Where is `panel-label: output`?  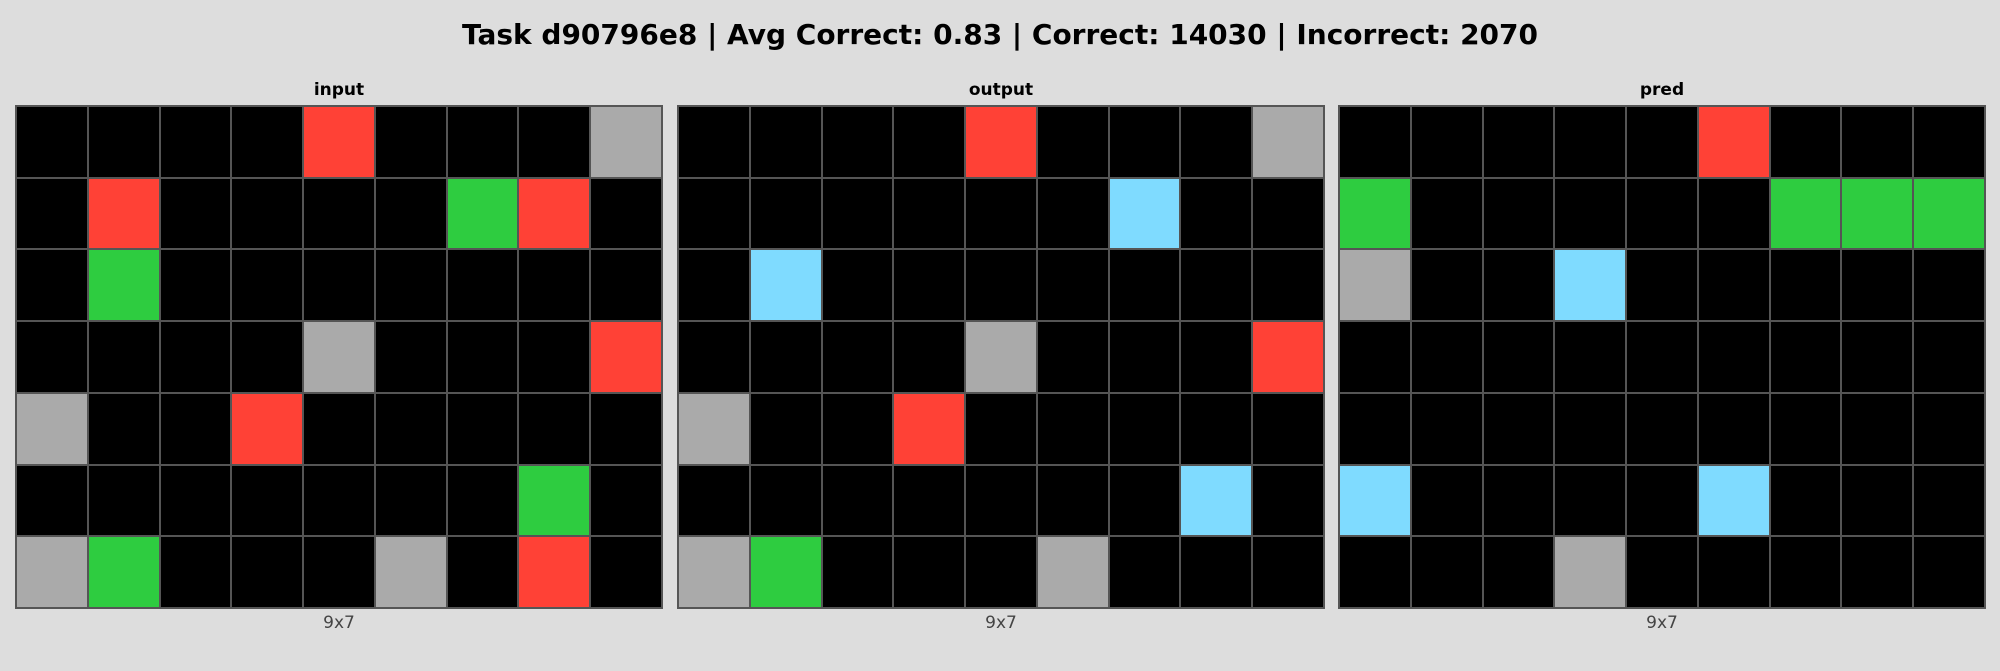 panel-label: output is located at coordinates (1001, 90).